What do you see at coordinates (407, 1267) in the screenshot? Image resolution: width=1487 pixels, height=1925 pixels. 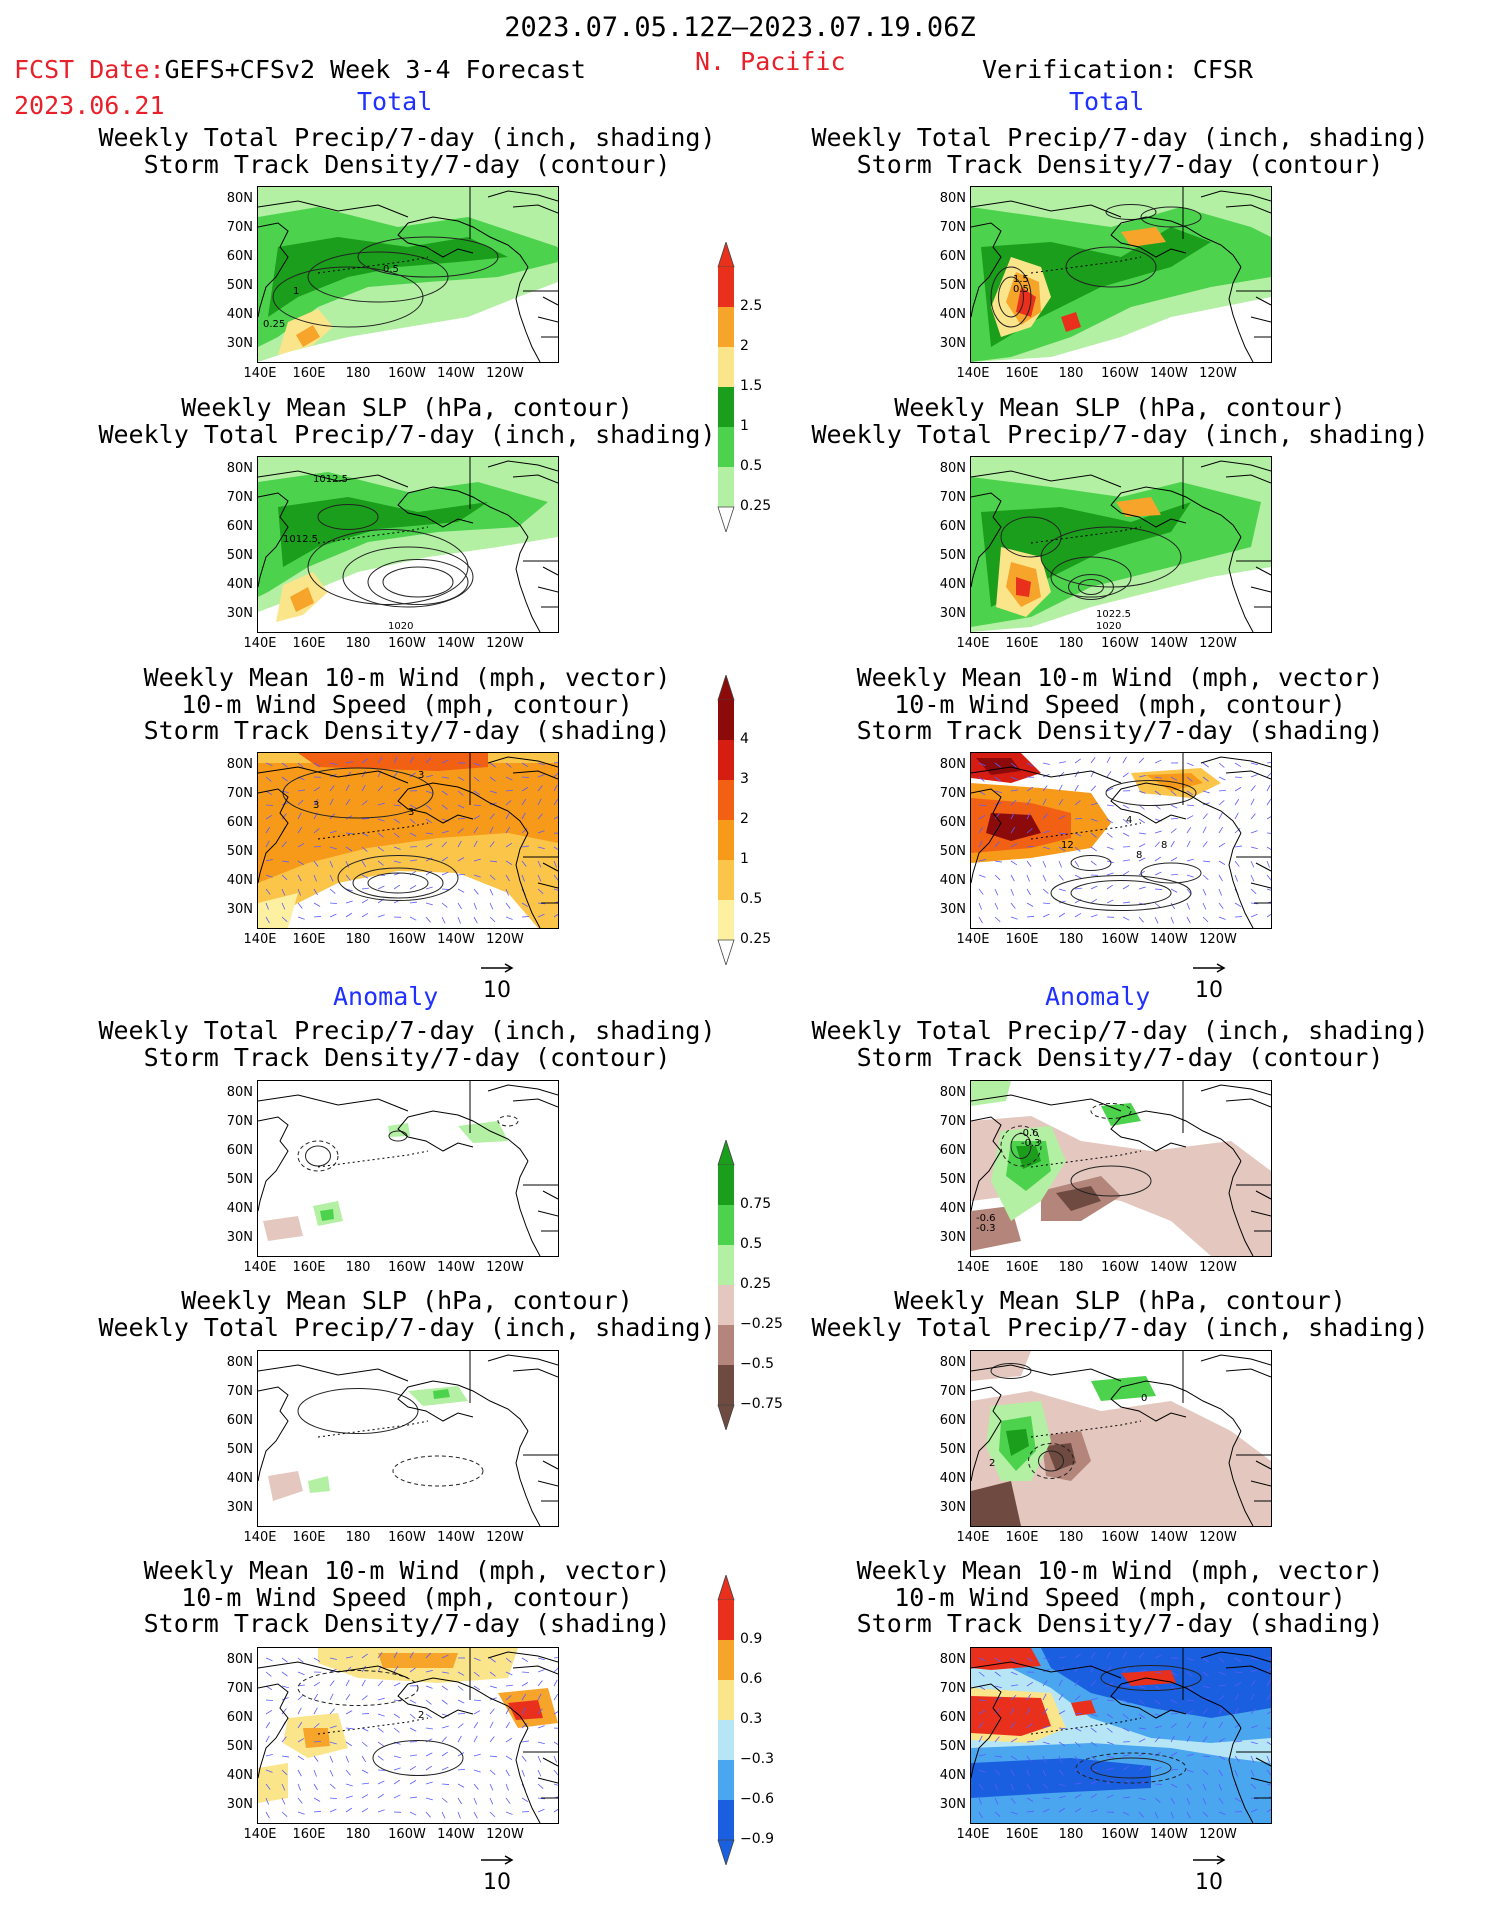 I see `lon-tick-label: 160W` at bounding box center [407, 1267].